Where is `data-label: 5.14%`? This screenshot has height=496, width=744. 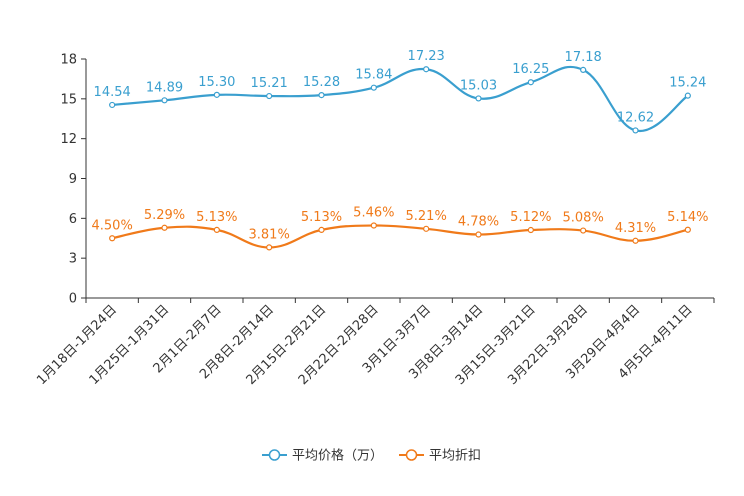
data-label: 5.14% is located at coordinates (687, 217).